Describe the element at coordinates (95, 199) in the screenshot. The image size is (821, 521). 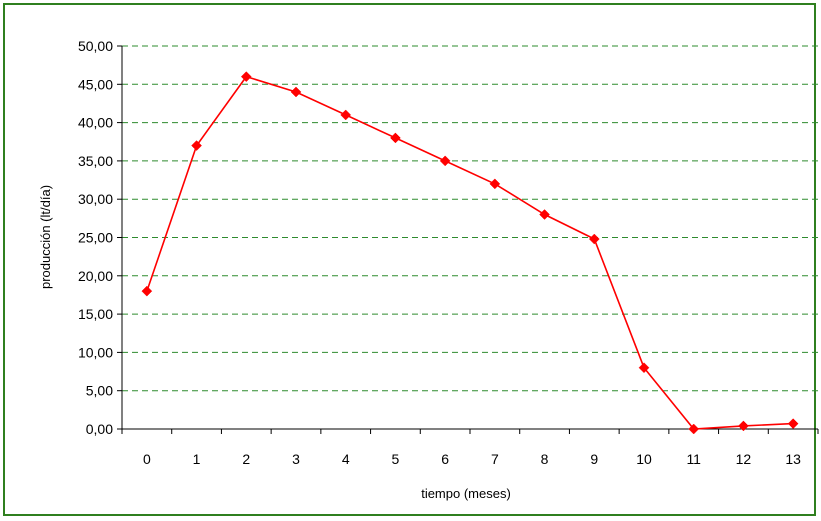
I see `y-tick-label-6: 30,00` at that location.